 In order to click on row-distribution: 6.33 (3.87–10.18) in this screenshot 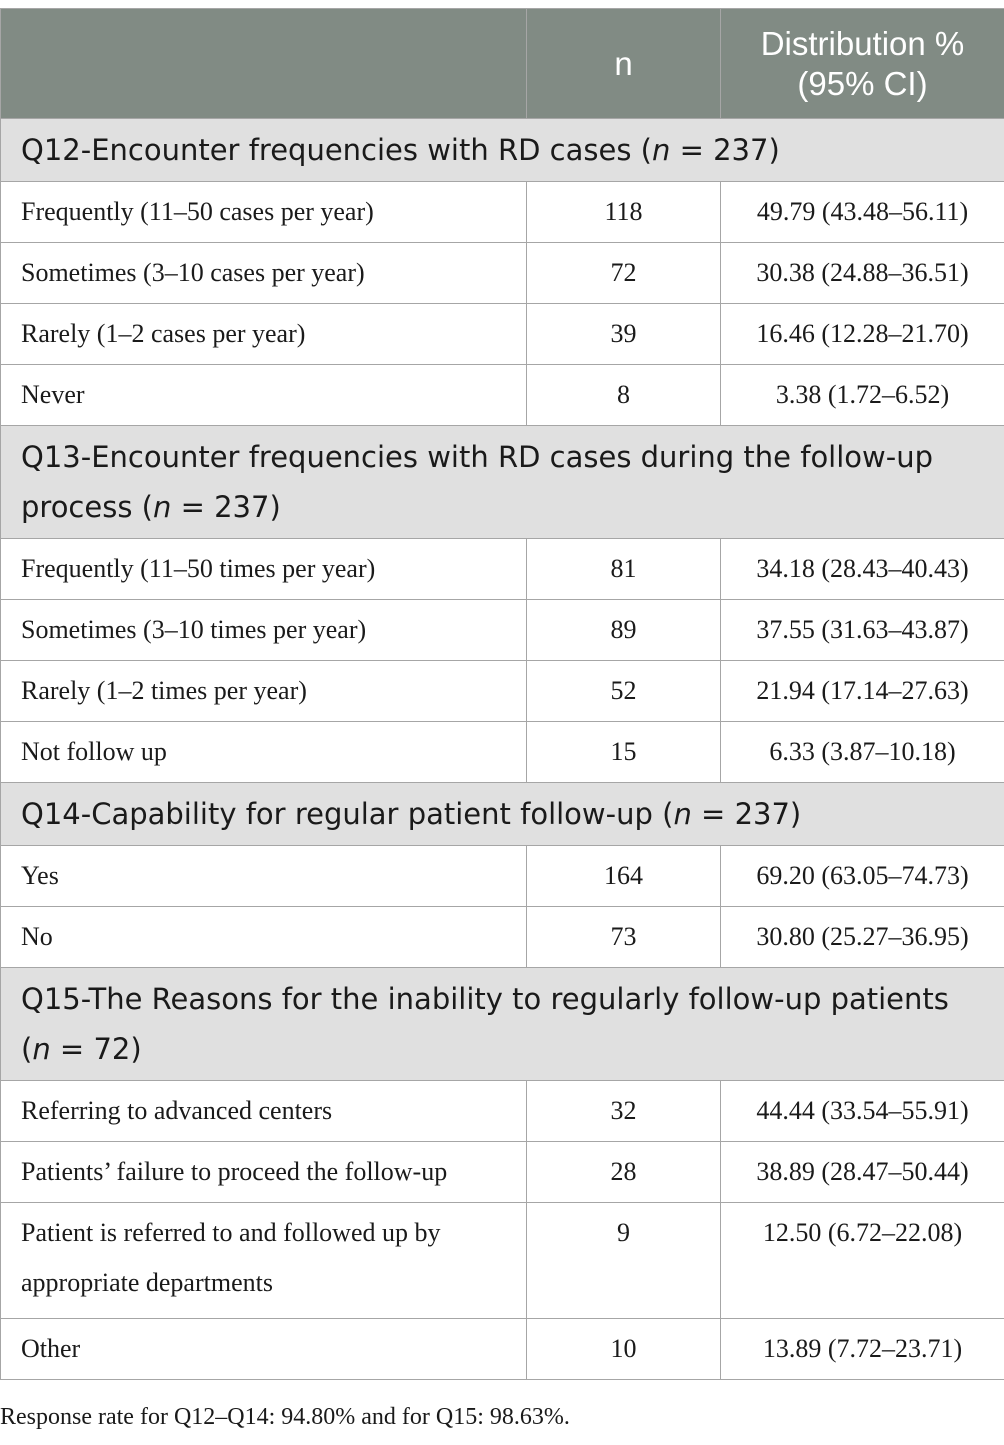, I will do `click(862, 752)`.